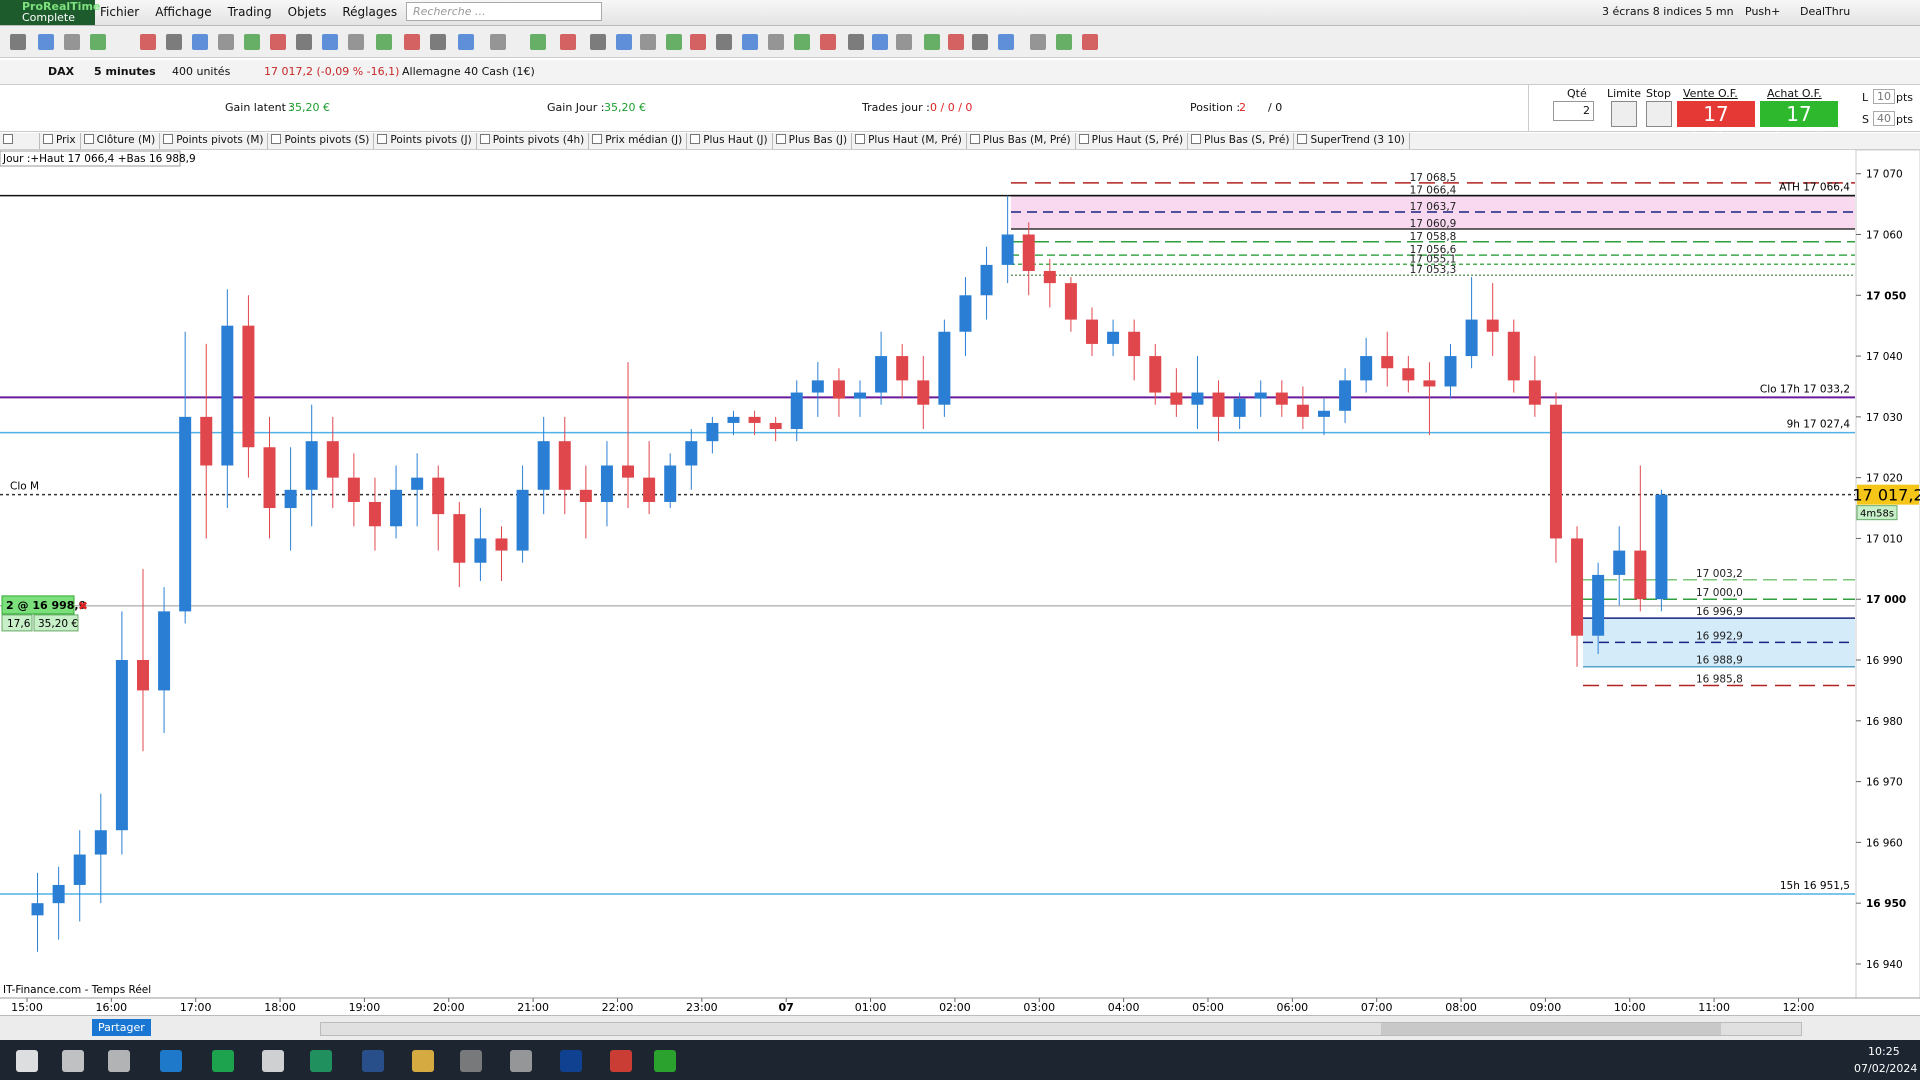 The width and height of the screenshot is (1920, 1080). Describe the element at coordinates (120, 12) in the screenshot. I see `menu-item: Fichier` at that location.